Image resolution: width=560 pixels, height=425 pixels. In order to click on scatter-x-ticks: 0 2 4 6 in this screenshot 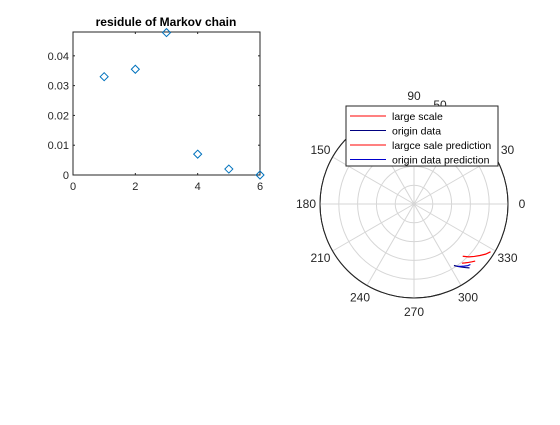, I will do `click(166, 112)`.